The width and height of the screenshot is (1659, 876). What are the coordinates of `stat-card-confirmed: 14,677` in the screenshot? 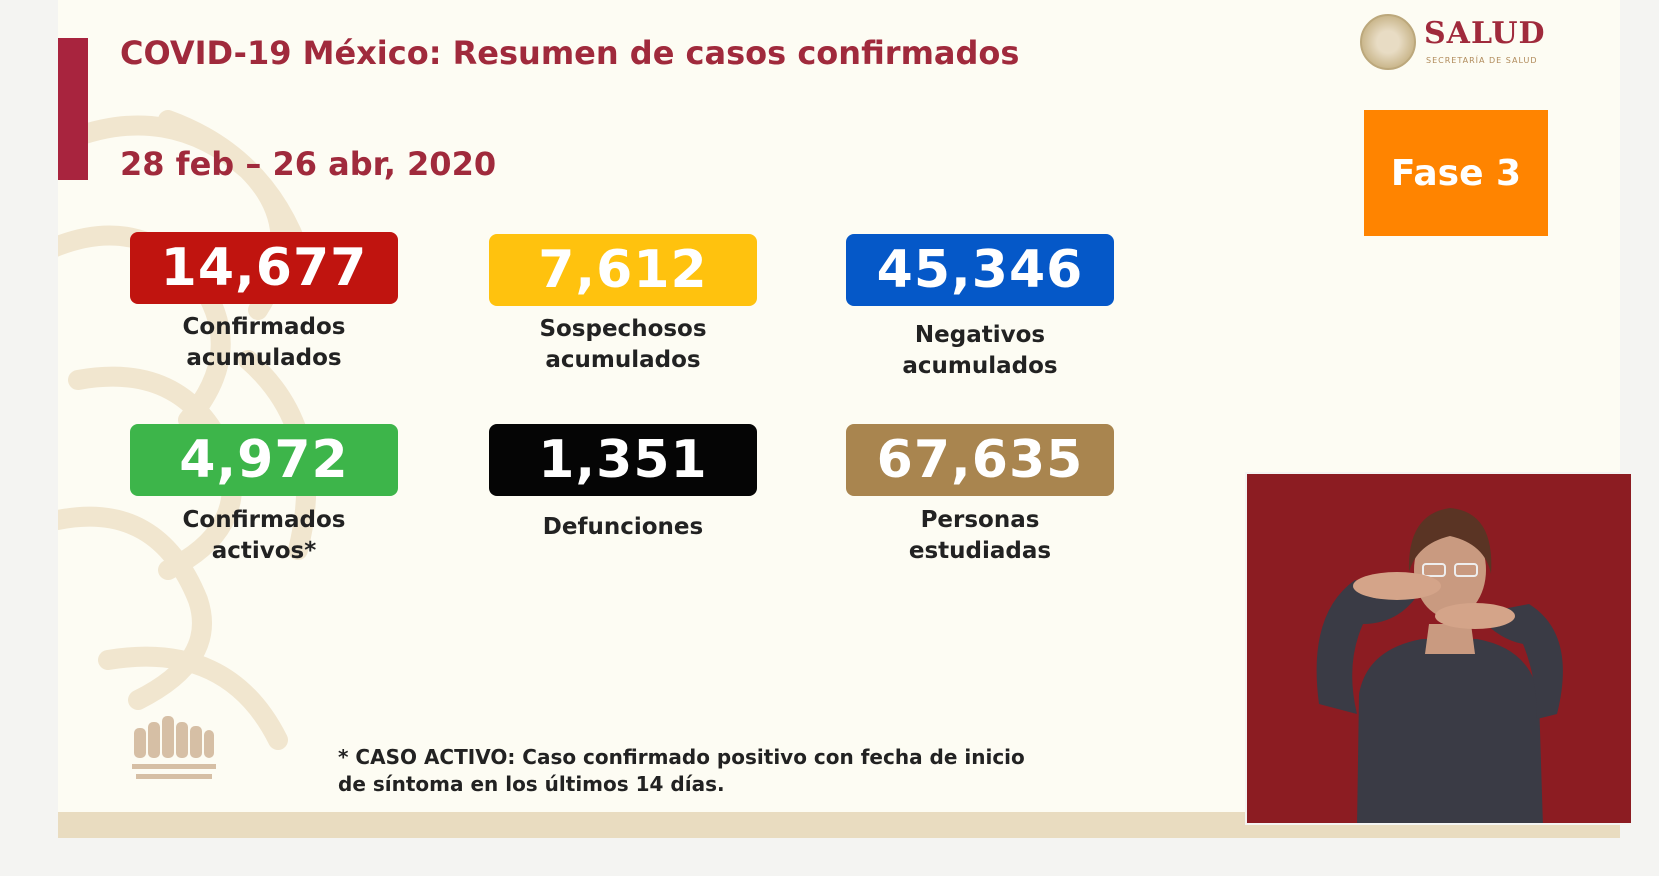 It's located at (264, 268).